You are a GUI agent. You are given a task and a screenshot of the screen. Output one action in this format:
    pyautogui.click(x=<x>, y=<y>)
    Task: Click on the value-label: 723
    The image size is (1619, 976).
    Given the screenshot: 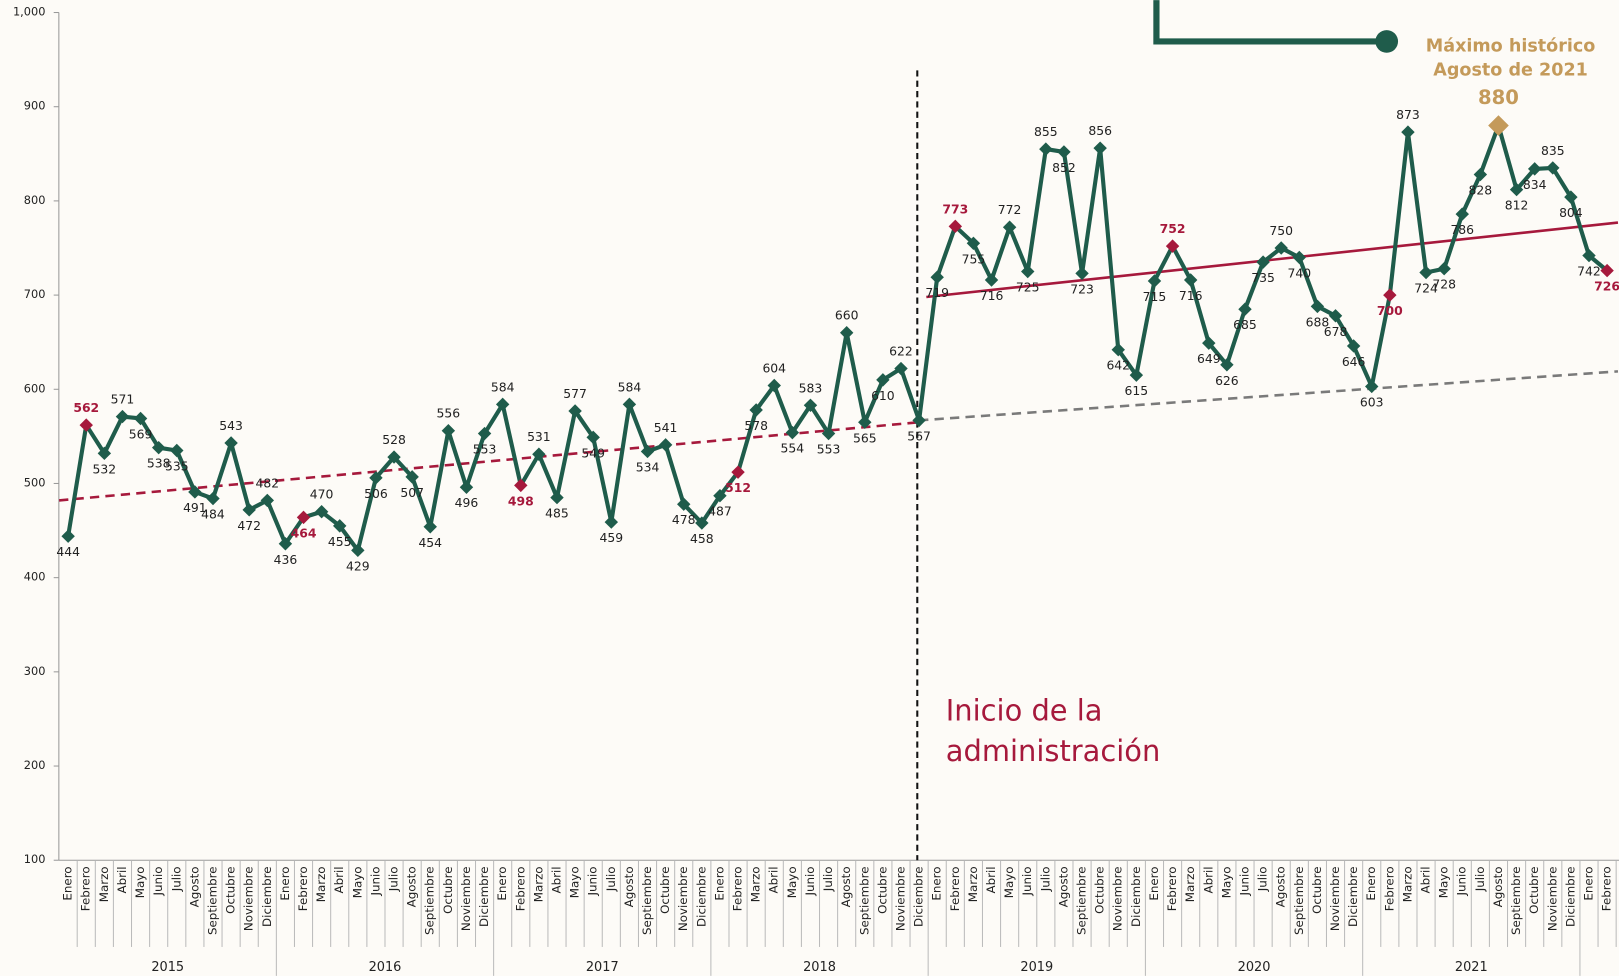 What is the action you would take?
    pyautogui.click(x=1082, y=288)
    